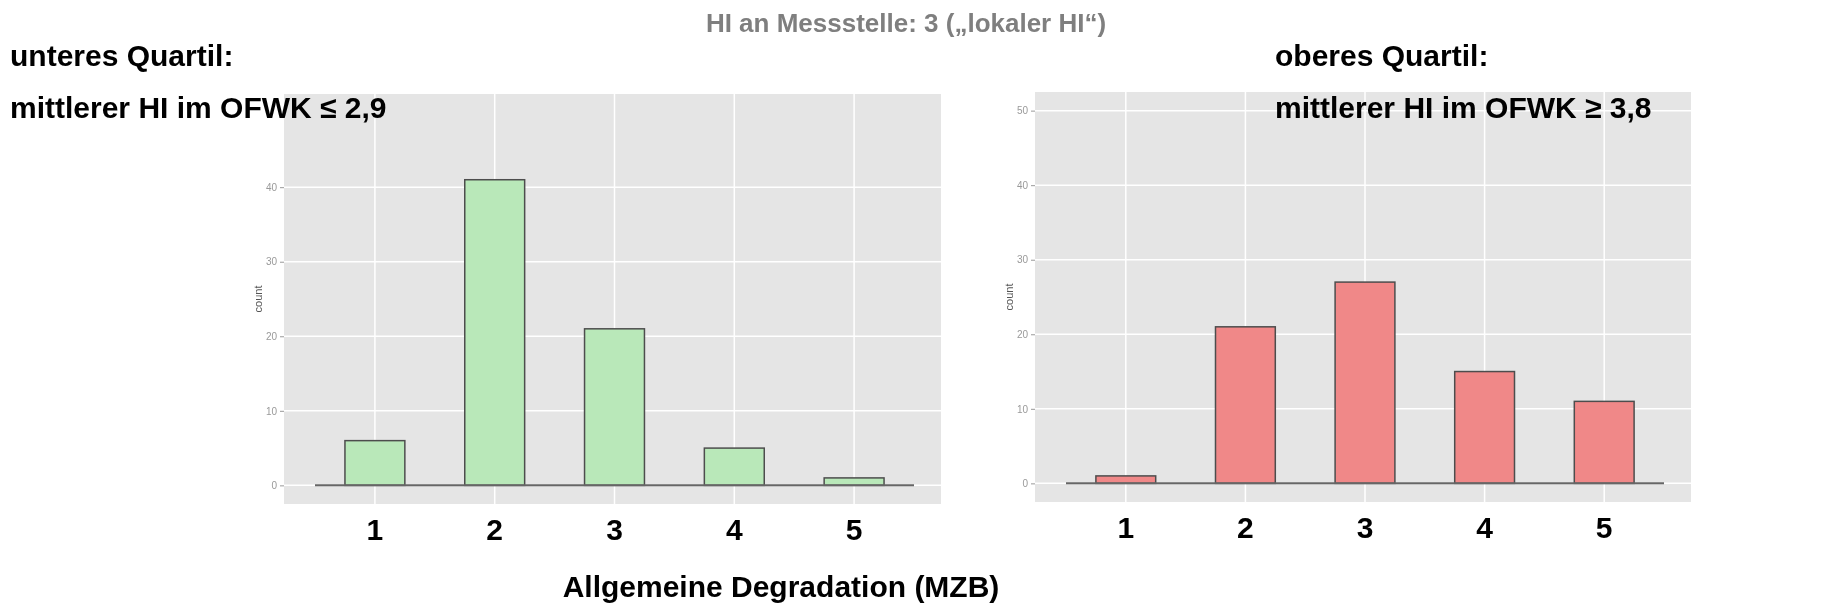  What do you see at coordinates (122, 55) in the screenshot?
I see `chart-title: unteres Quartil:` at bounding box center [122, 55].